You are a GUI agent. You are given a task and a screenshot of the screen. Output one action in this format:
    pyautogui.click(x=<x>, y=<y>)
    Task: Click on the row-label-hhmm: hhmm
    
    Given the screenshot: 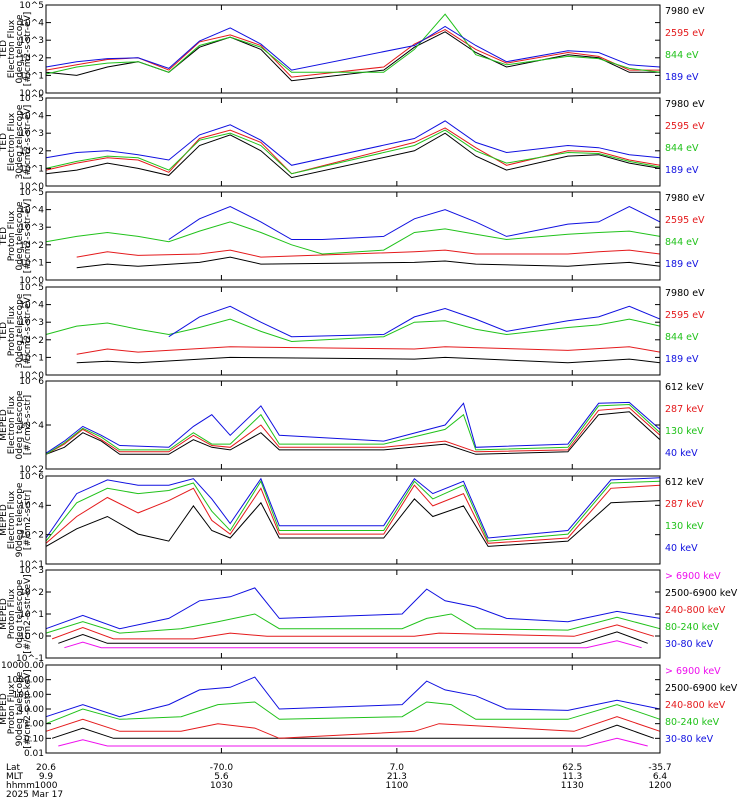 What is the action you would take?
    pyautogui.click(x=20, y=786)
    